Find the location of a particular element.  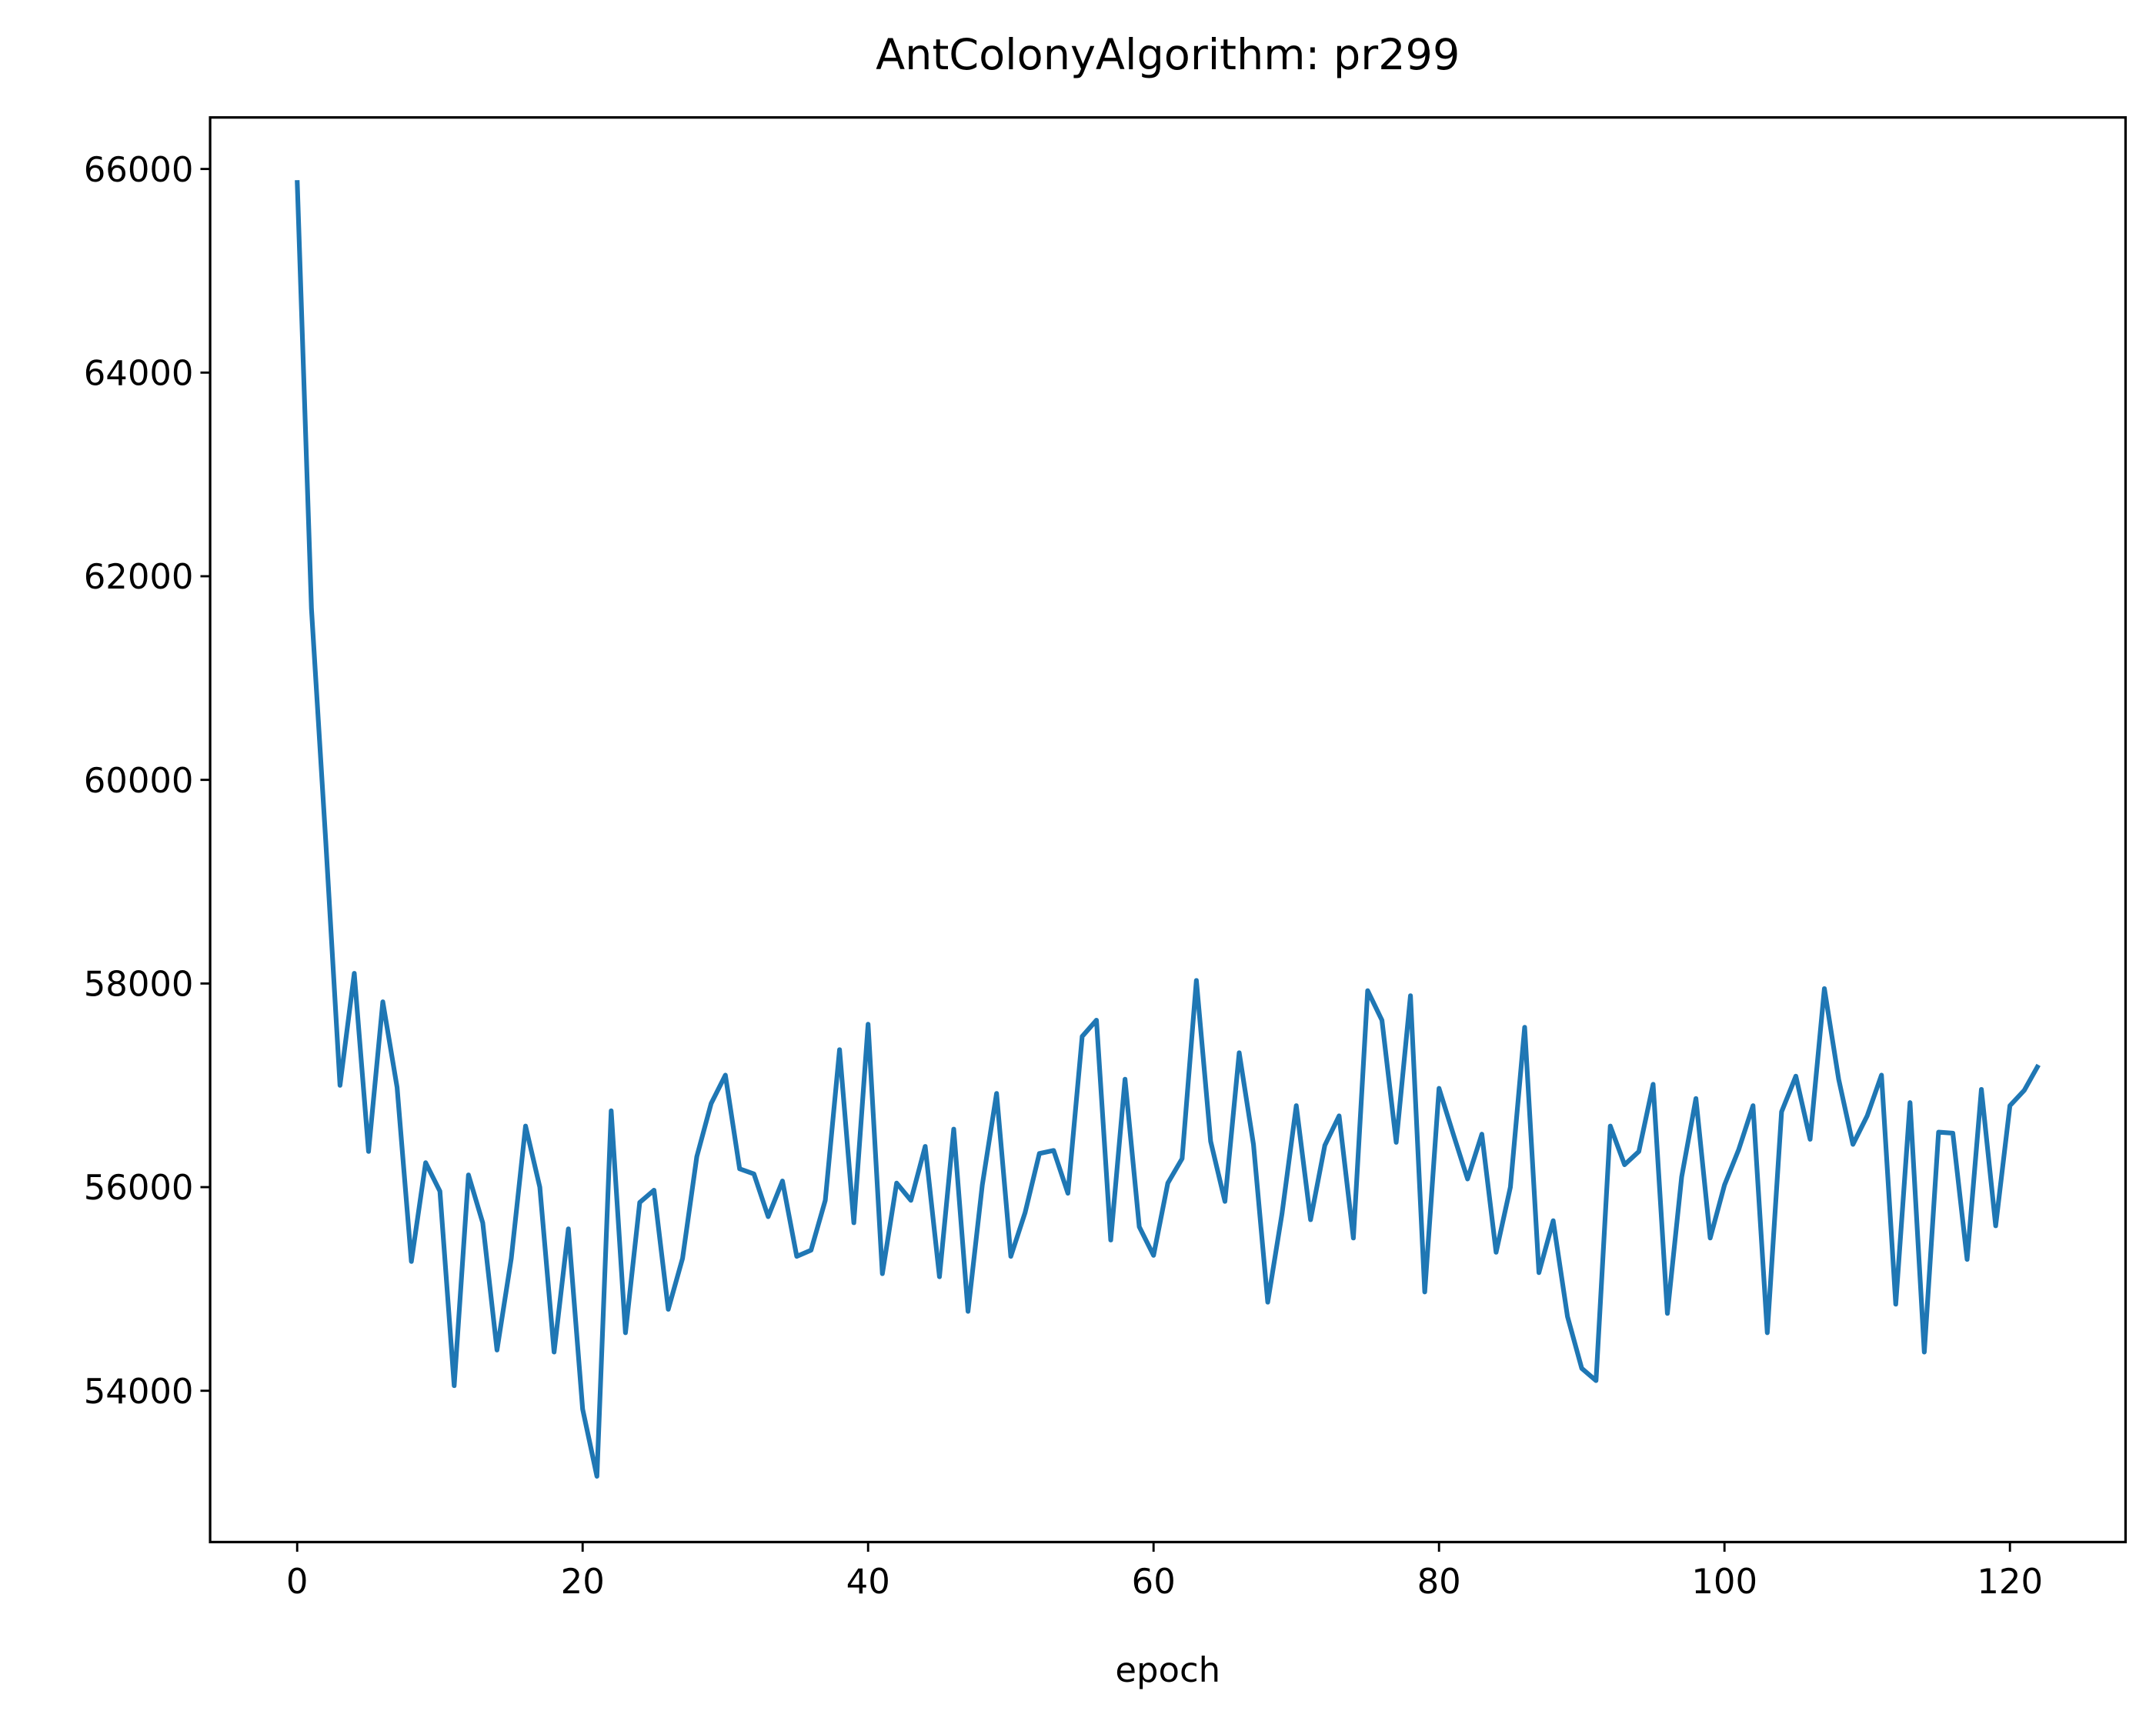

x-axis-label: epoch is located at coordinates (1167, 1669).